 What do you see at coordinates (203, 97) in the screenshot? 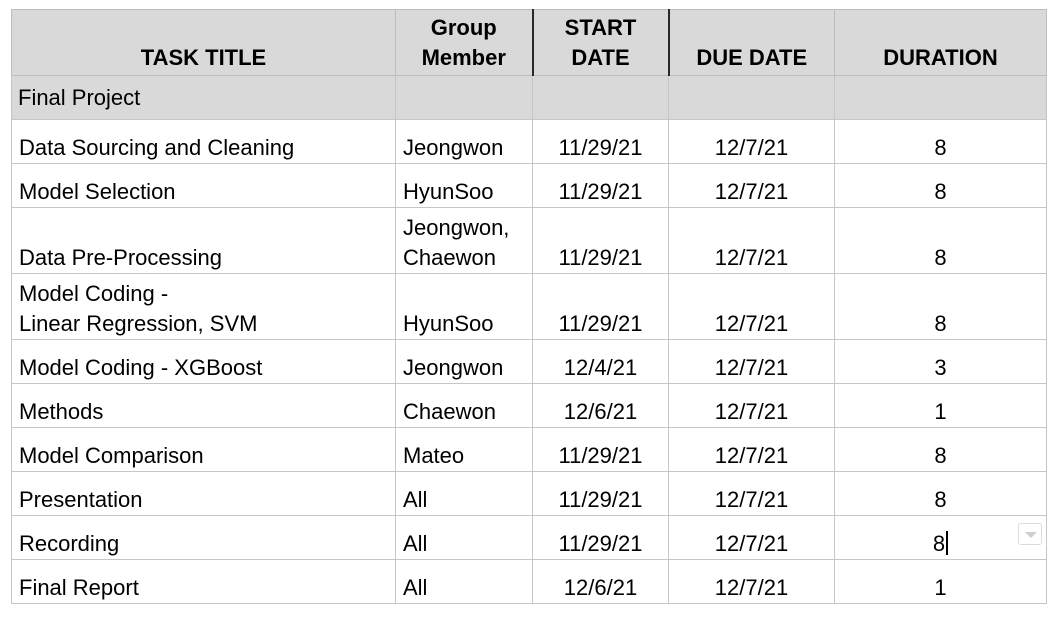
I see `section-title: Final Project` at bounding box center [203, 97].